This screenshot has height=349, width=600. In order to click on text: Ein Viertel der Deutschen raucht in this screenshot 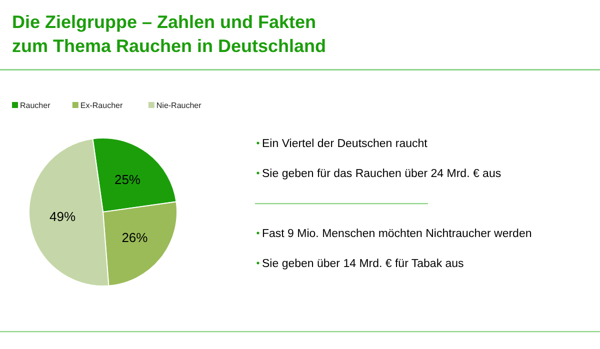, I will do `click(345, 144)`.